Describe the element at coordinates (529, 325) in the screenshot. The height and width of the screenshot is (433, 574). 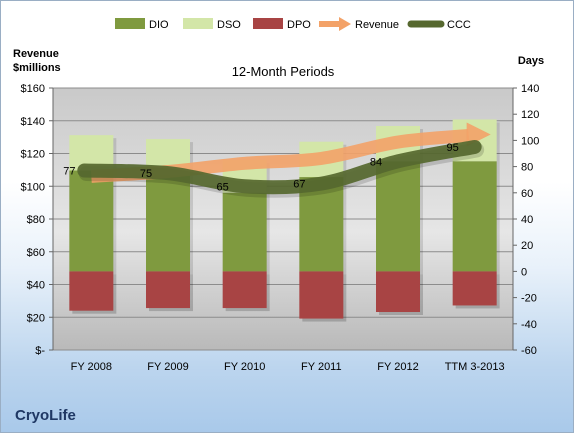
I see `right-axis-tick-label: -40` at that location.